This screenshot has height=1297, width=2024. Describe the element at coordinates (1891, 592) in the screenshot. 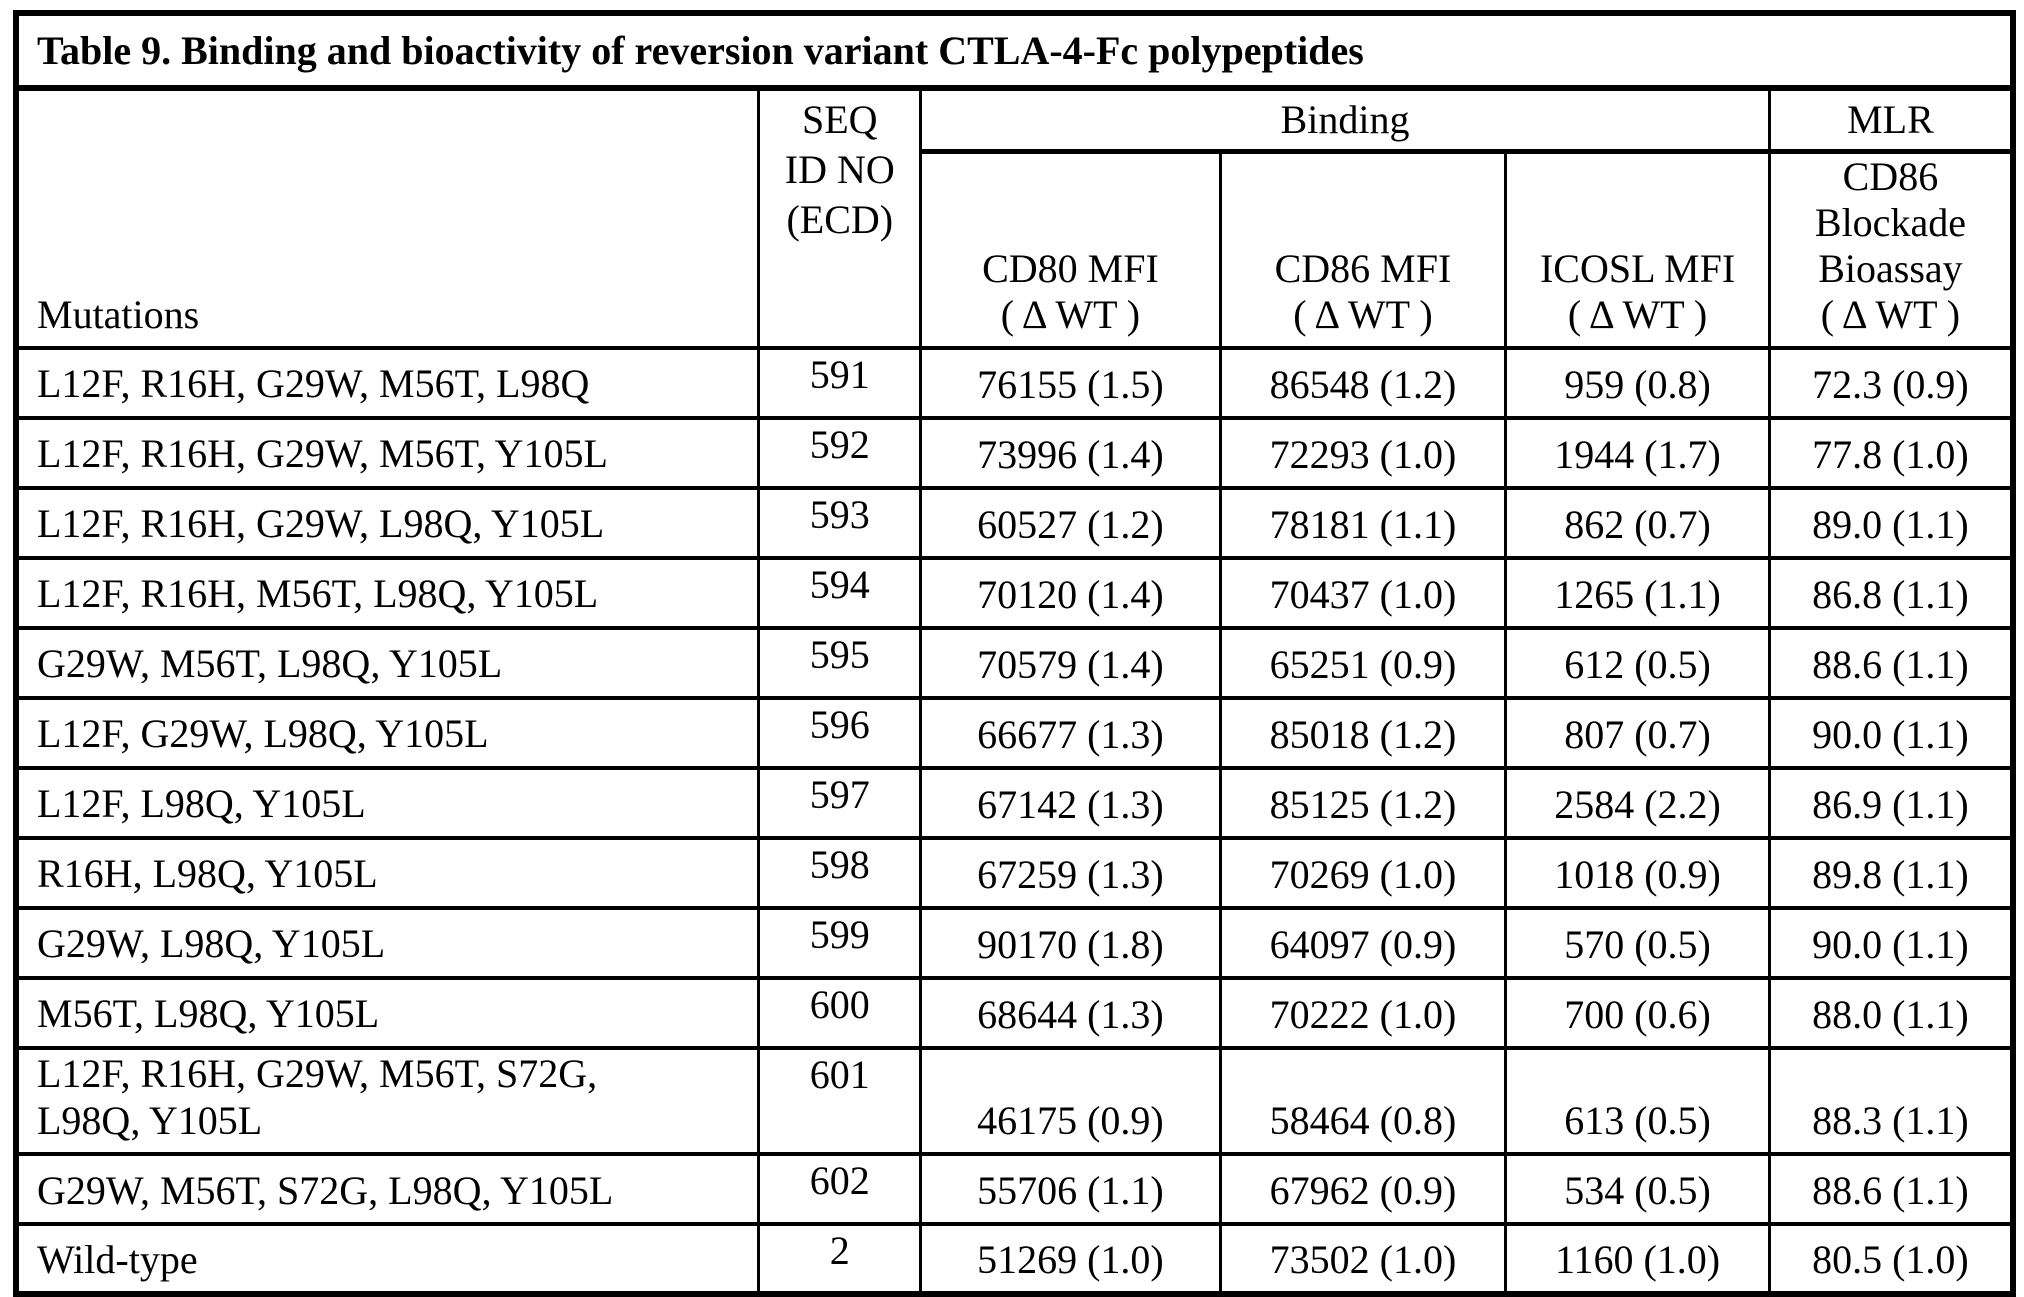

I see `mlr-bioassay-cell: 86.8 (1.1)` at that location.